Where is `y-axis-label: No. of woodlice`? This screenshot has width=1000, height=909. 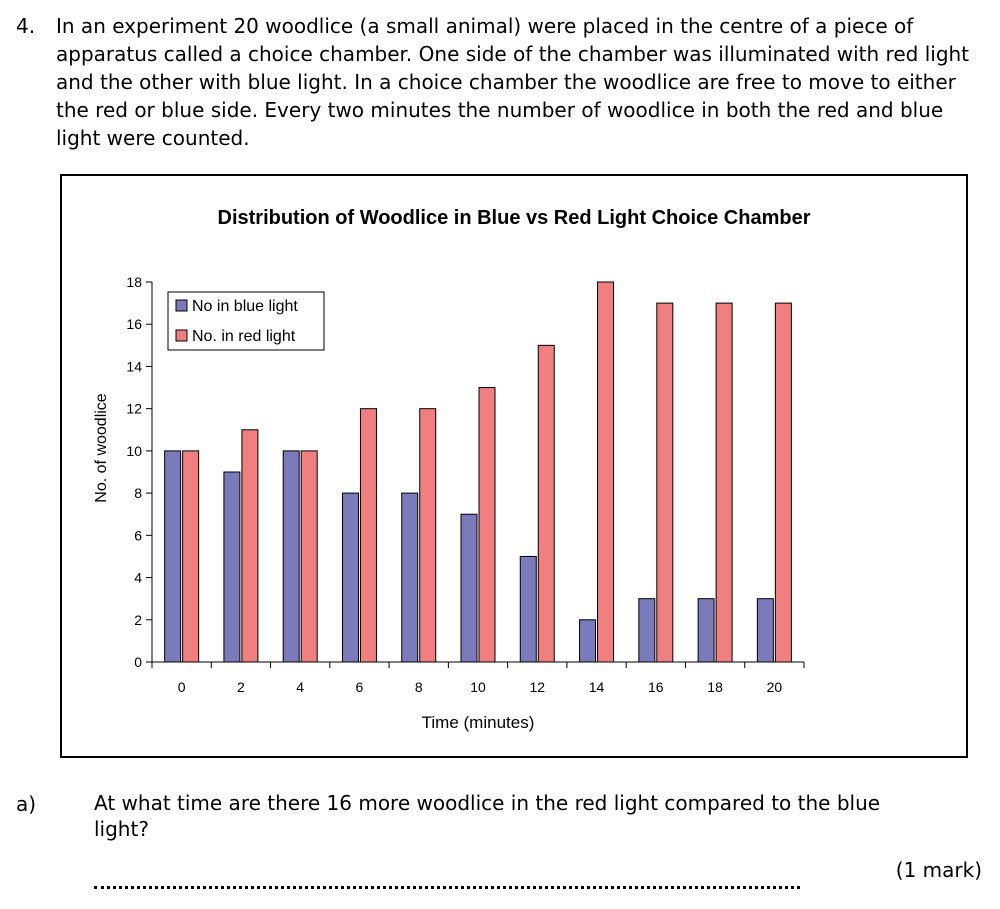
y-axis-label: No. of woodlice is located at coordinates (101, 447).